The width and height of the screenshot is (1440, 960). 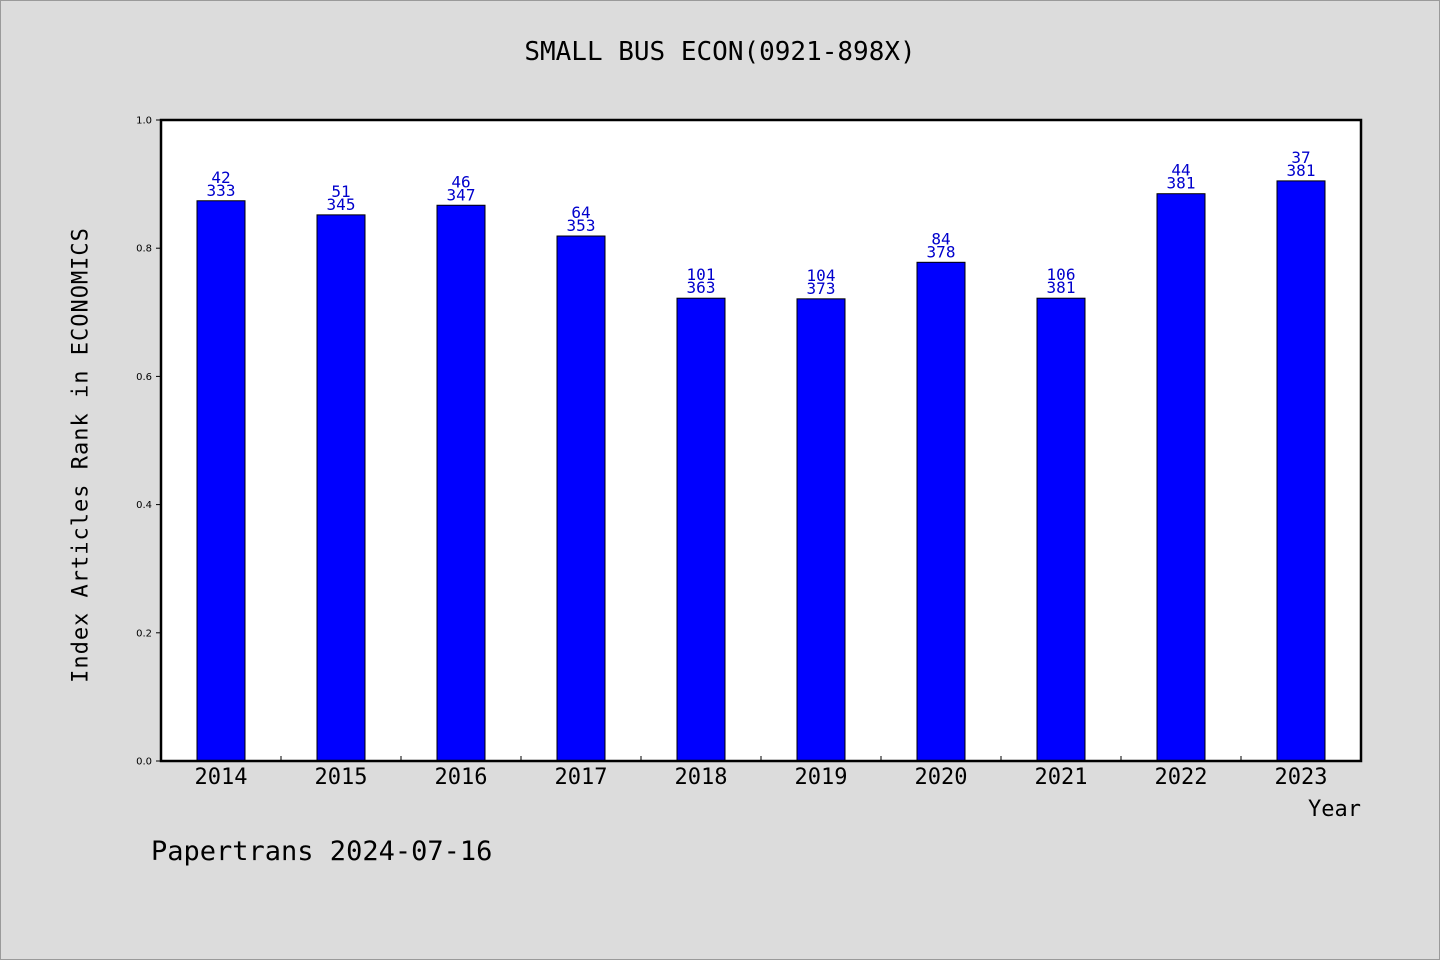 I want to click on bar-label-bottom-2015: 345, so click(x=341, y=204).